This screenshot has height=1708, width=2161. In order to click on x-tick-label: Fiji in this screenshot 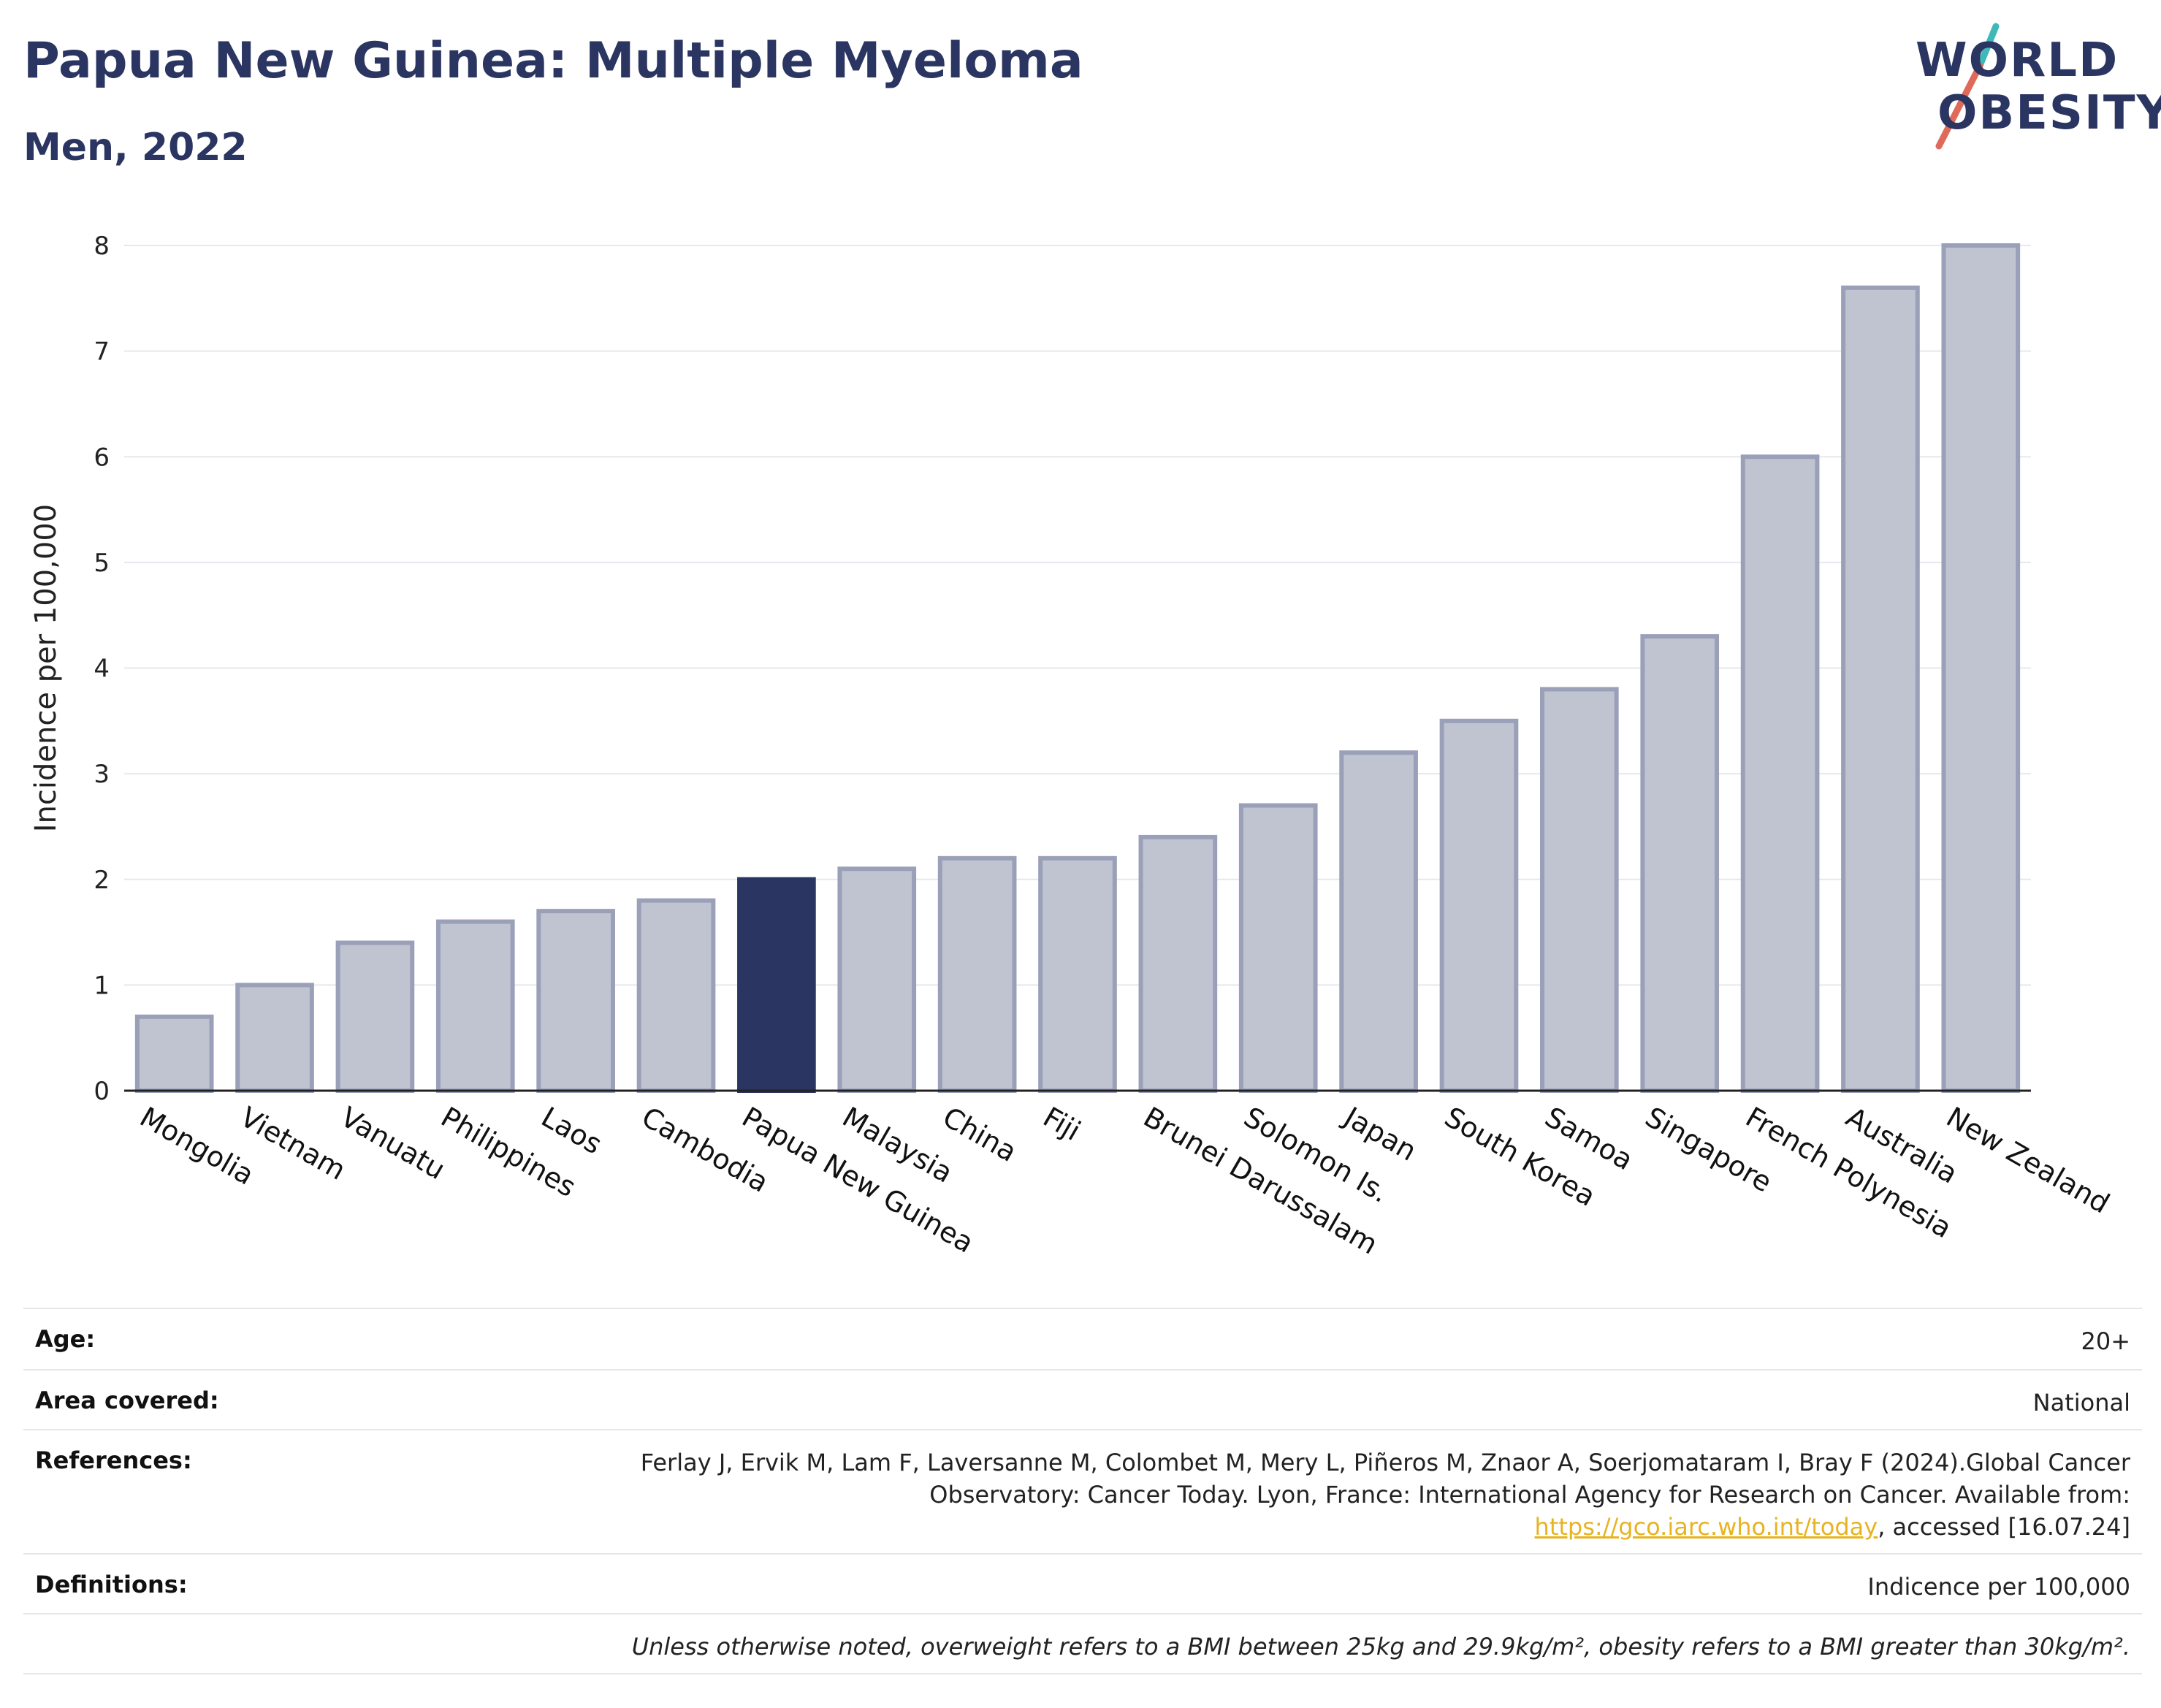, I will do `click(1062, 1124)`.